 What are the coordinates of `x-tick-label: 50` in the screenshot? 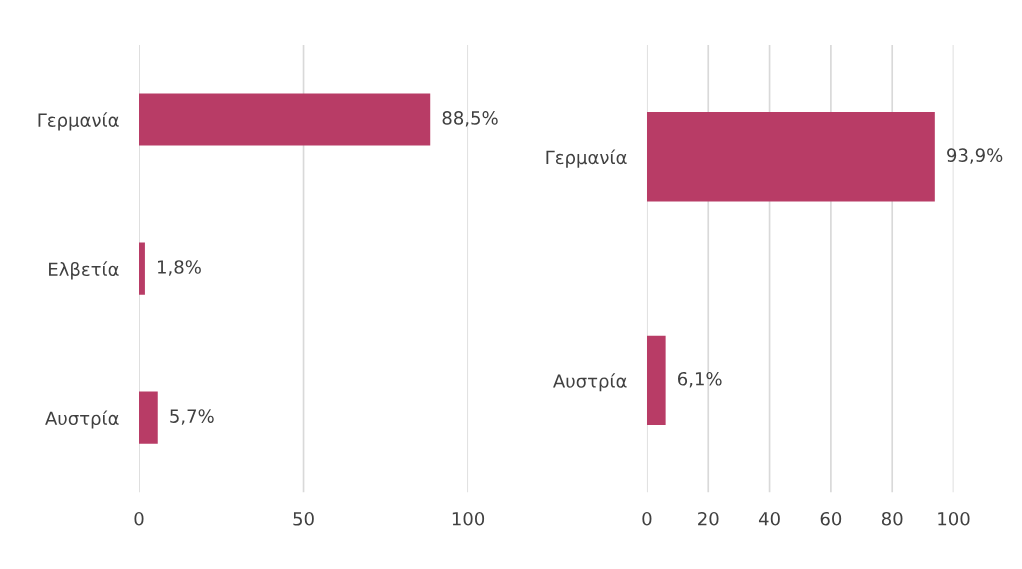 It's located at (303, 518).